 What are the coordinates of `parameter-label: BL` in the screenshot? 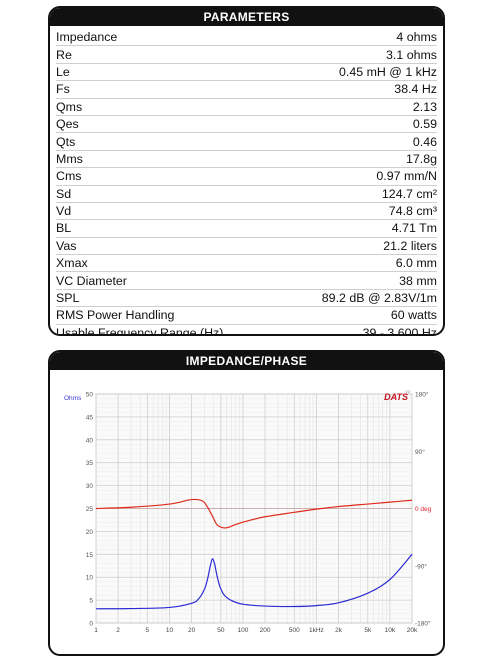 It's located at (64, 228).